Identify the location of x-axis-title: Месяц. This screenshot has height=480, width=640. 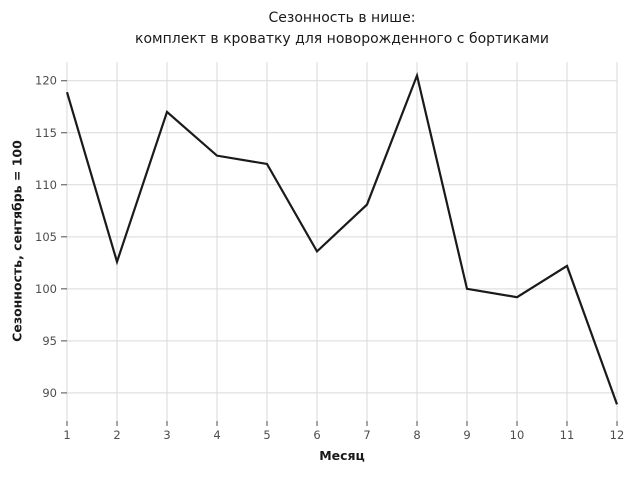
(342, 455).